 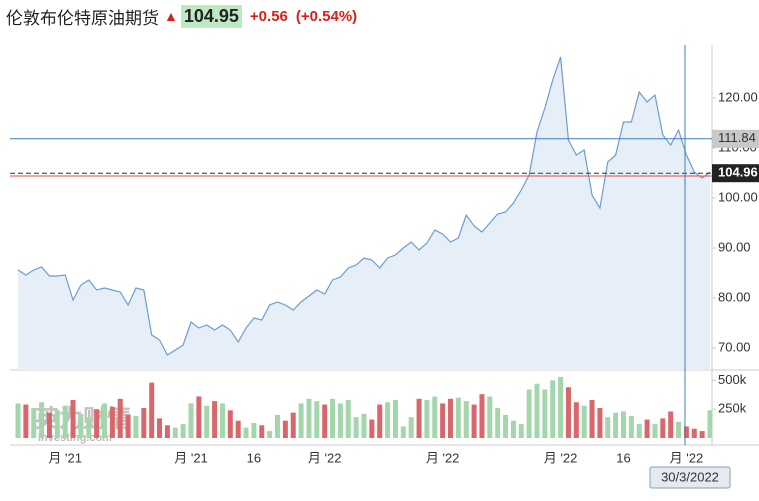 What do you see at coordinates (734, 346) in the screenshot?
I see `y-tick-label: 70.00` at bounding box center [734, 346].